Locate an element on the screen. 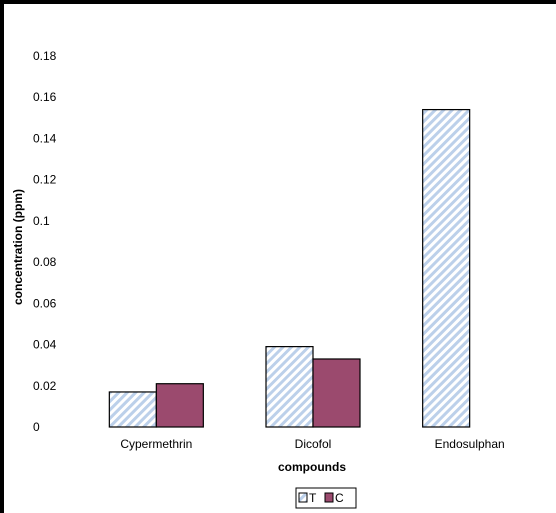 This screenshot has width=556, height=513. legend-swatch-C is located at coordinates (329, 497).